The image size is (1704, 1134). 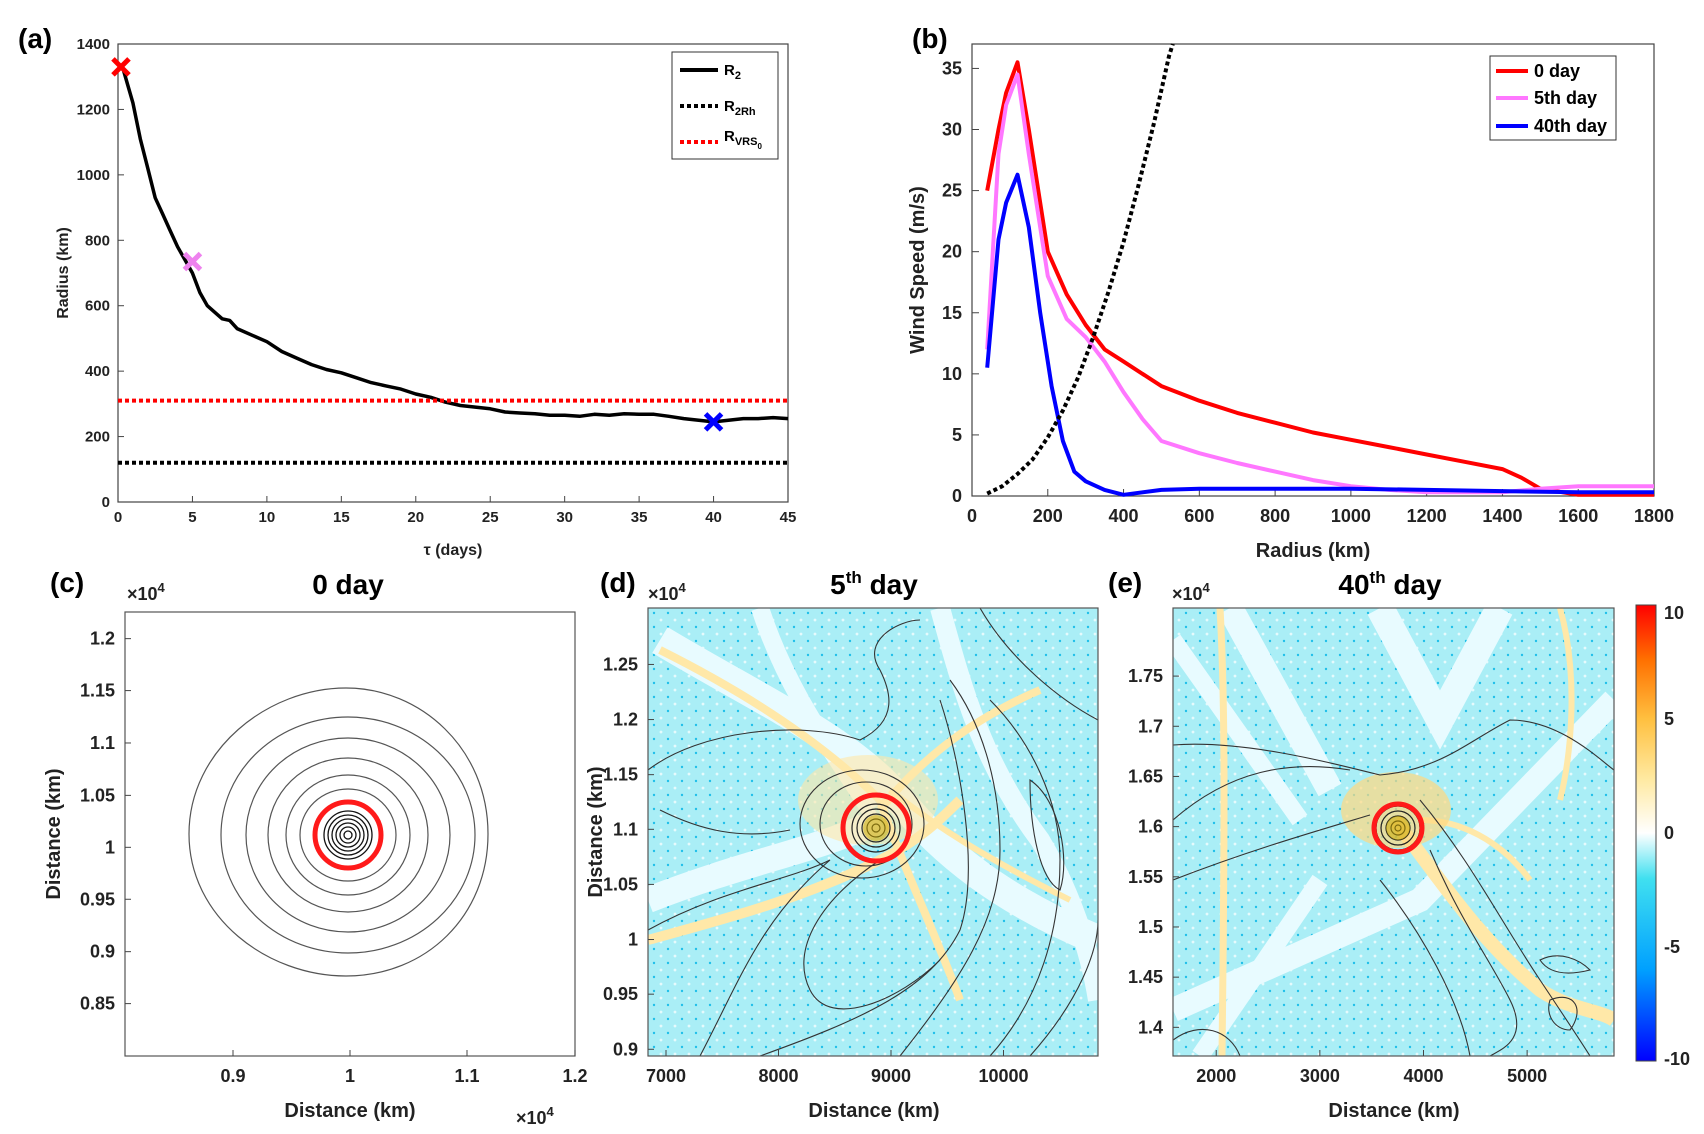 I want to click on x-tick-label: 1.1, so click(x=466, y=1076).